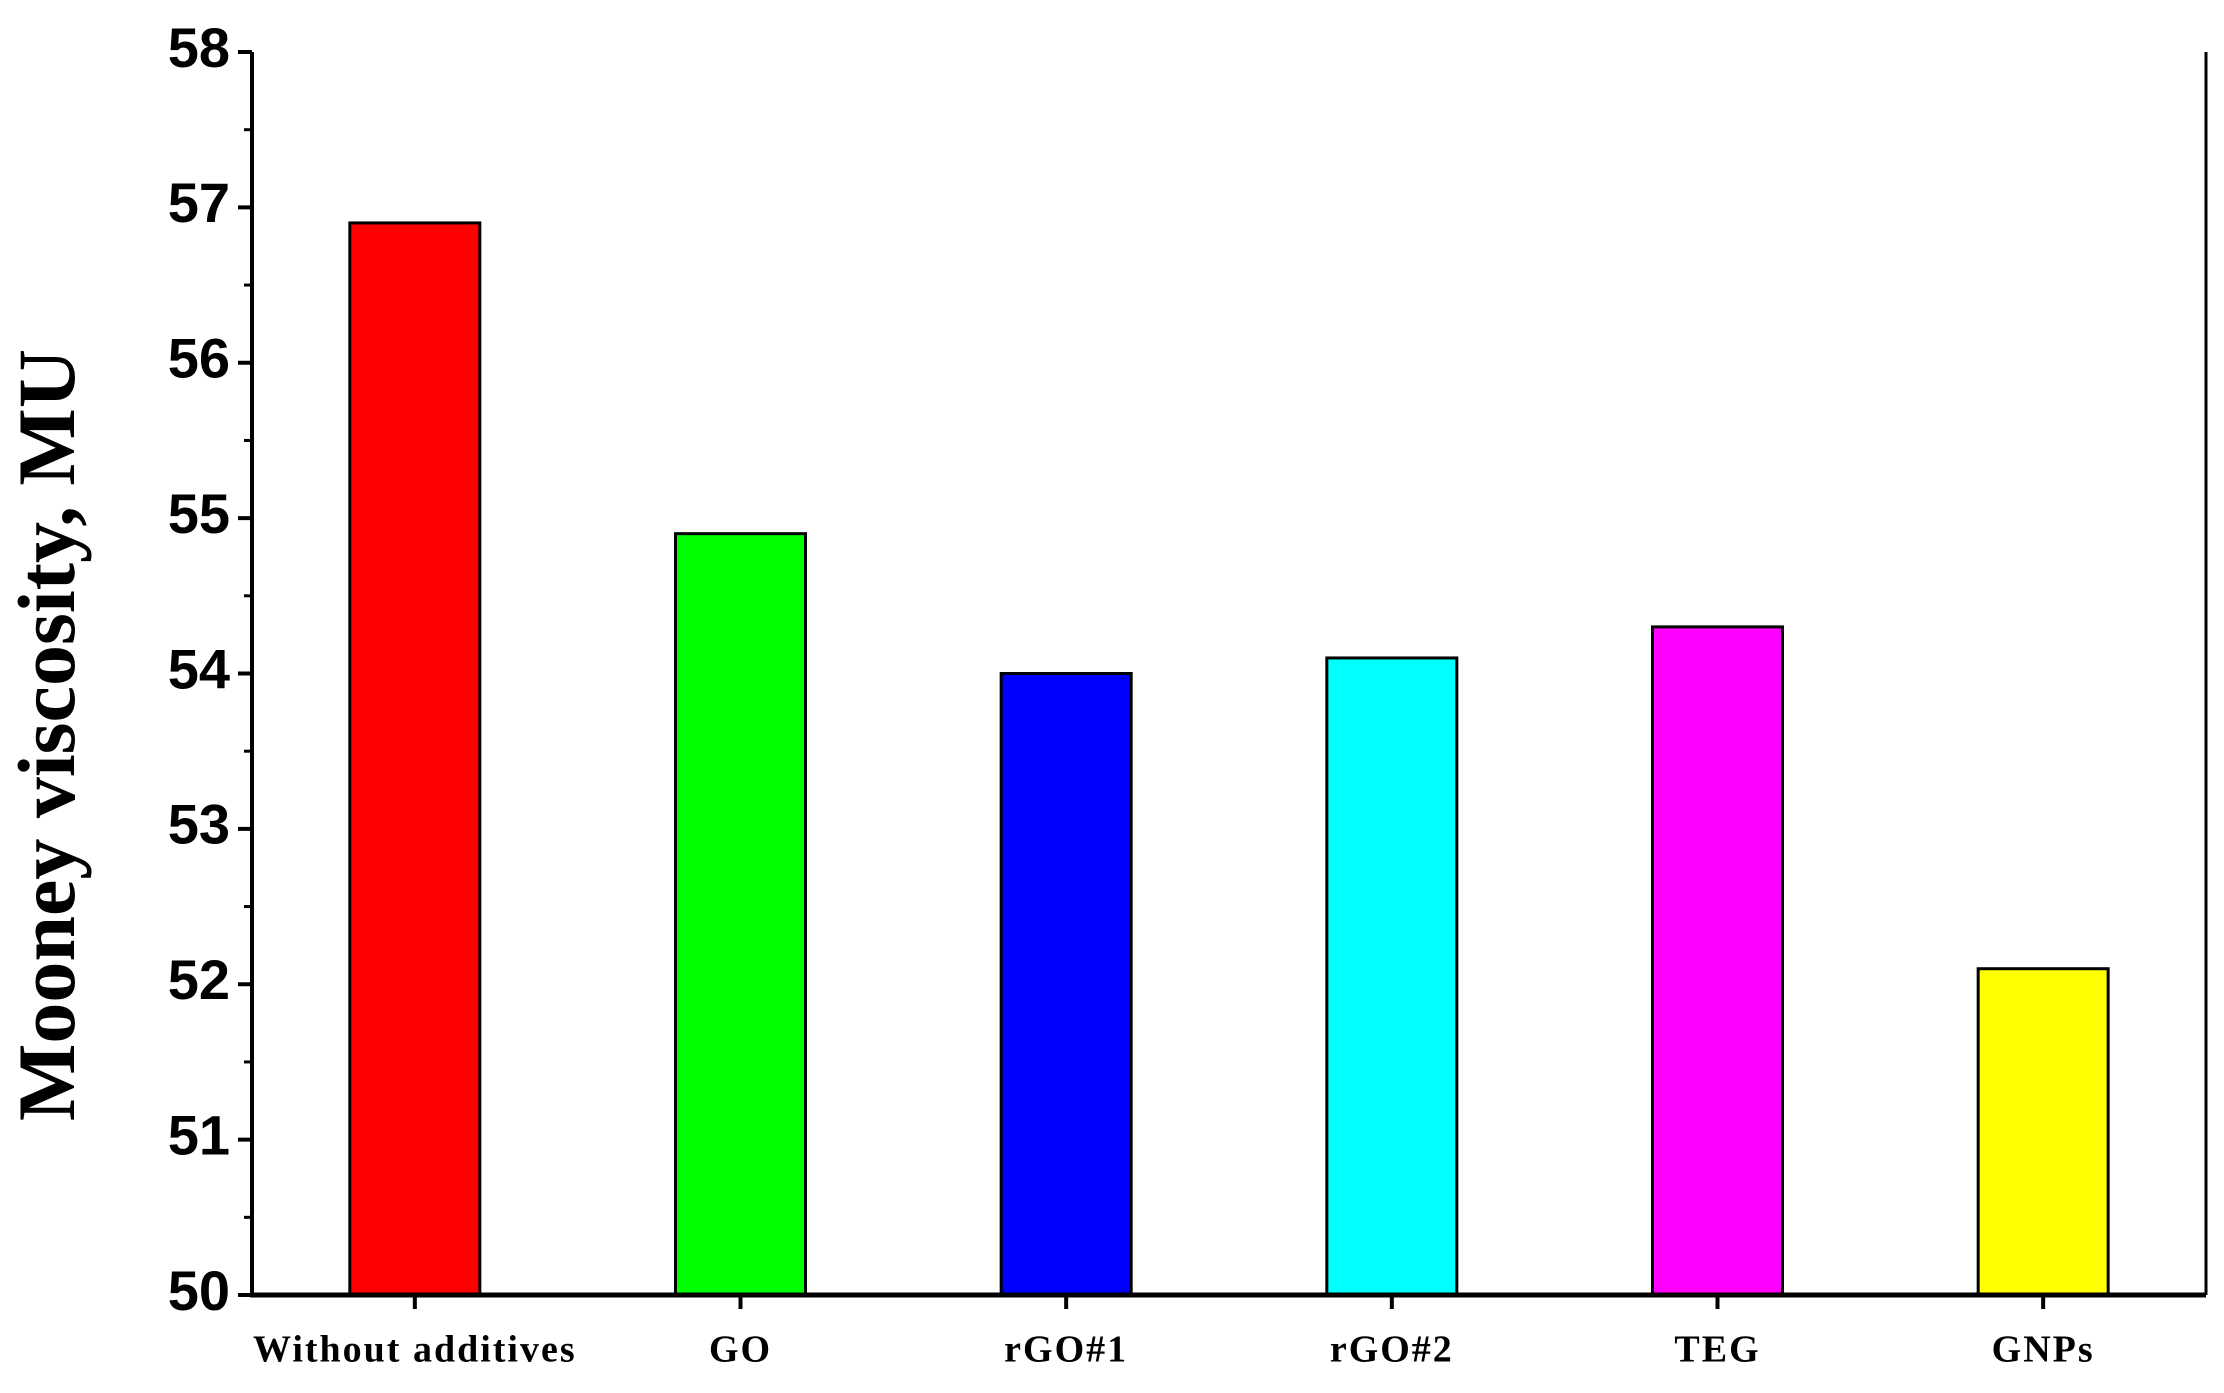 Image resolution: width=2224 pixels, height=1393 pixels. Describe the element at coordinates (199, 358) in the screenshot. I see `y-tick-label: 56` at that location.